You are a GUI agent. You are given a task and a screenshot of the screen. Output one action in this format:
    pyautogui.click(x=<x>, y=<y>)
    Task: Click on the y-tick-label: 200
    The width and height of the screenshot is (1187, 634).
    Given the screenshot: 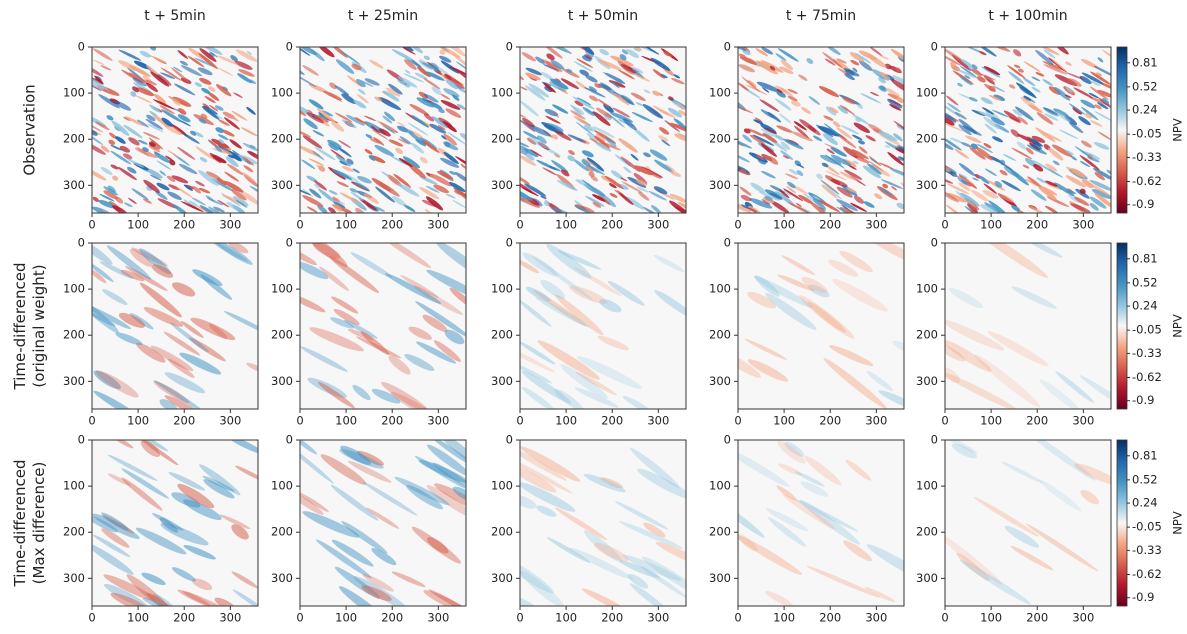 What is the action you would take?
    pyautogui.click(x=720, y=139)
    